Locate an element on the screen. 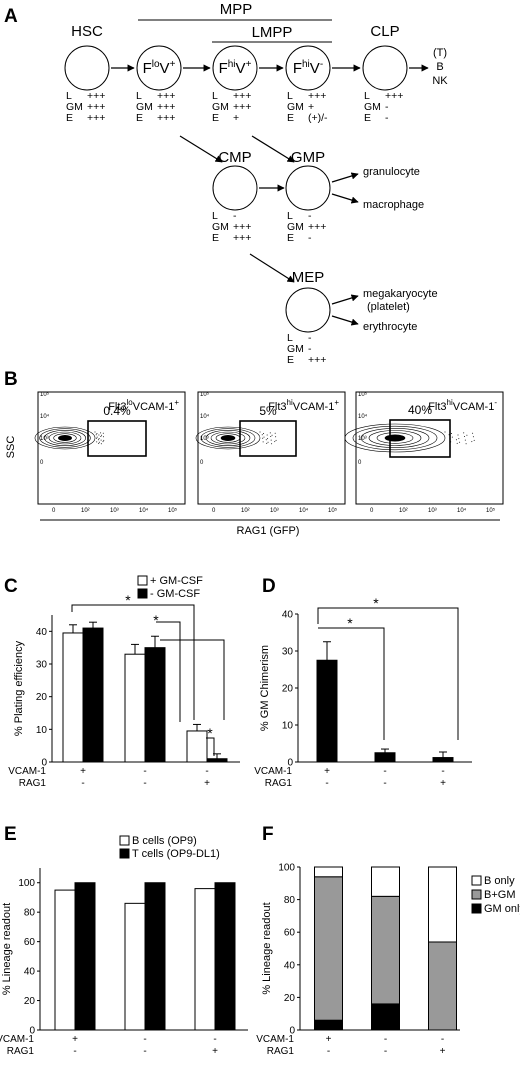  flow-gate is located at coordinates (268, 438).